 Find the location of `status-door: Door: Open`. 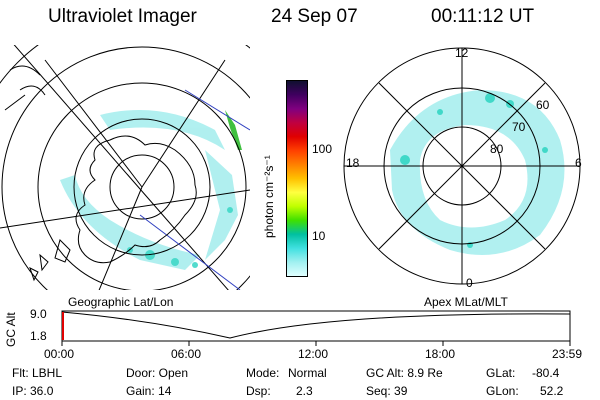

status-door: Door: Open is located at coordinates (157, 373).